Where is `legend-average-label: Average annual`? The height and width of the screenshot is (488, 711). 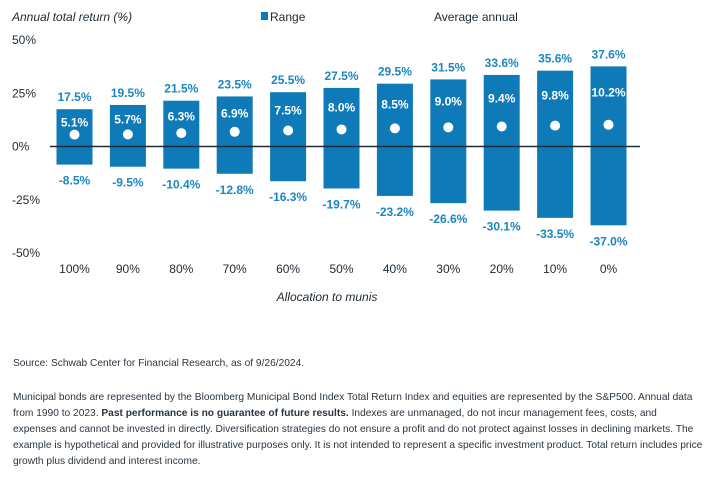
legend-average-label: Average annual is located at coordinates (476, 17).